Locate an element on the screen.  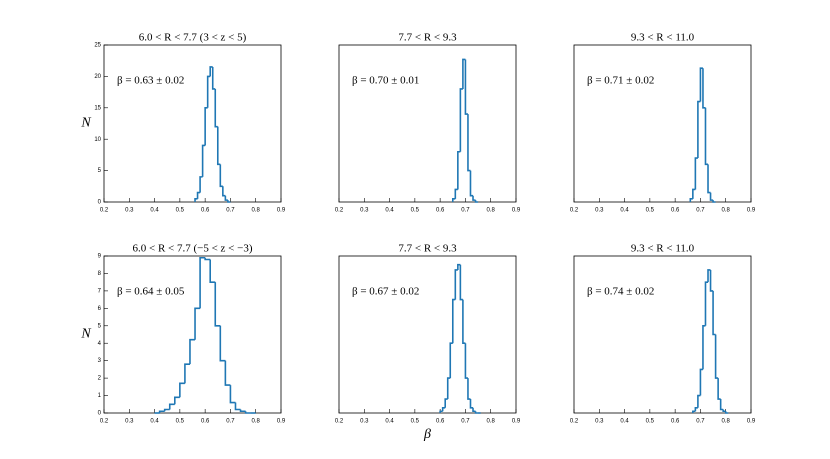
annotation: β = 0.74 ± 0.02 is located at coordinates (620, 292).